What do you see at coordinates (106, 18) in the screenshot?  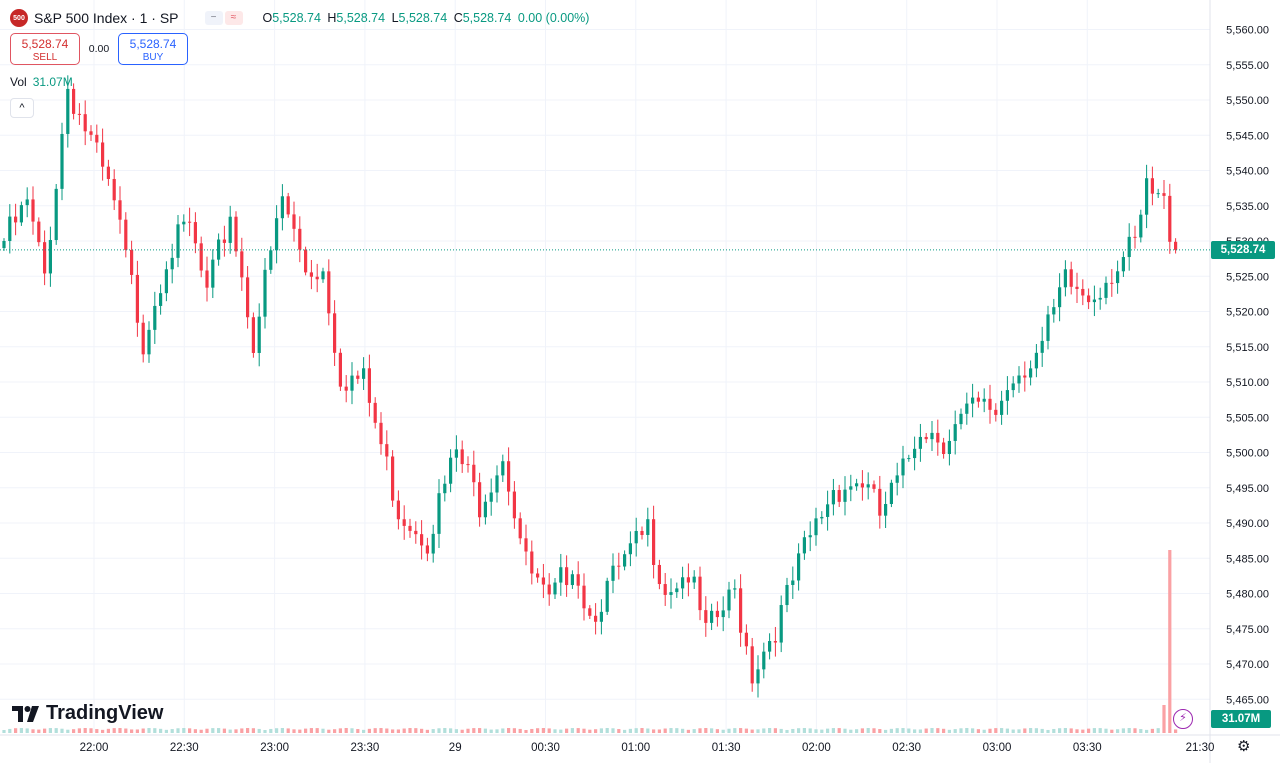 I see `symbol-title: S&P 500 Index · 1 · SP` at bounding box center [106, 18].